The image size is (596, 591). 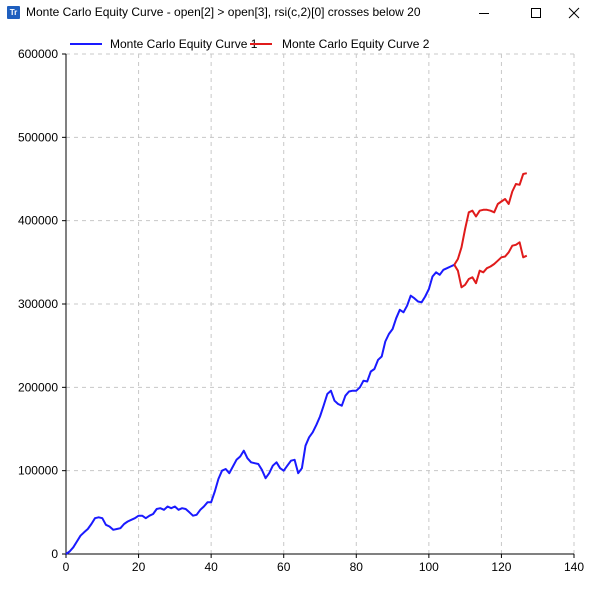 I want to click on close-icon, so click(x=574, y=13).